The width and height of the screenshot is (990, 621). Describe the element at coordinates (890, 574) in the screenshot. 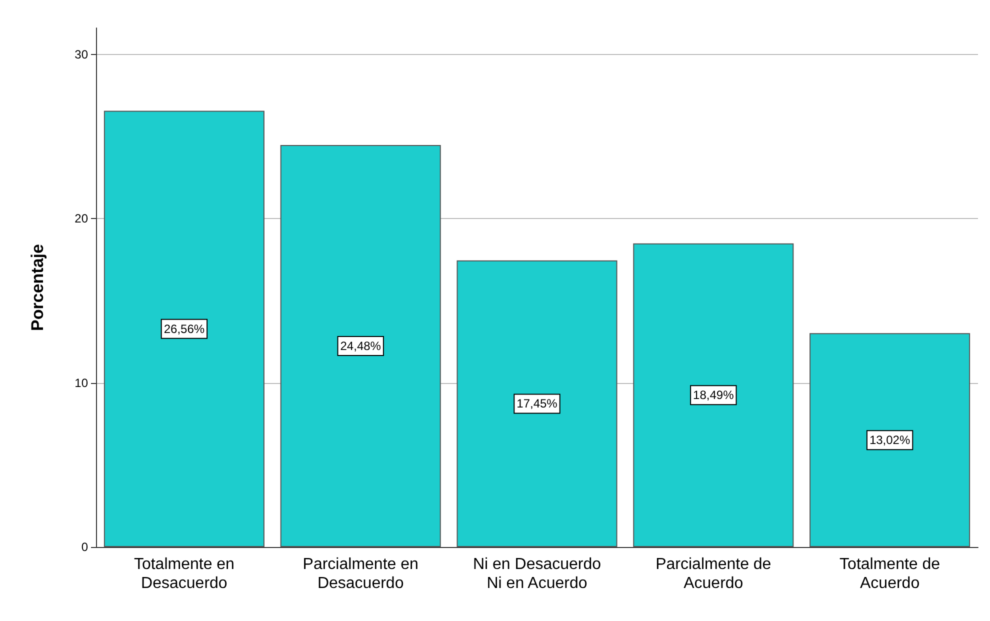

I see `x-tick-label: Totalmente de Acuerdo` at that location.